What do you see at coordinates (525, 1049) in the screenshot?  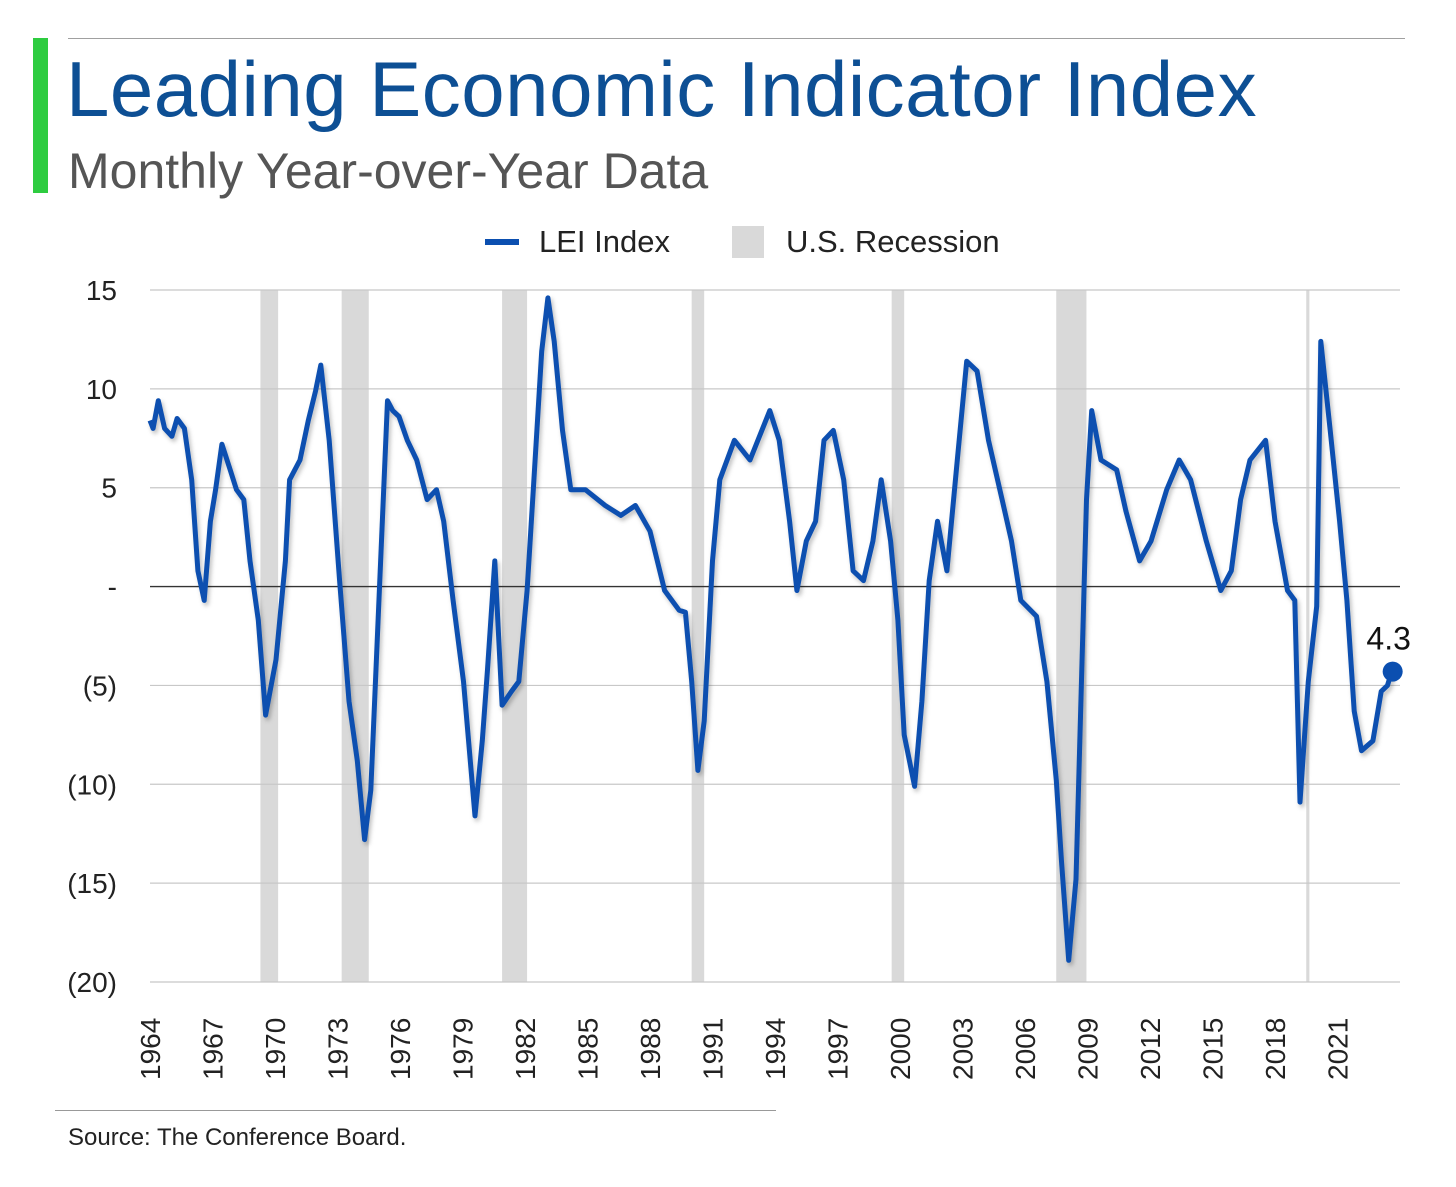 I see `x-tick-label: 1982` at bounding box center [525, 1049].